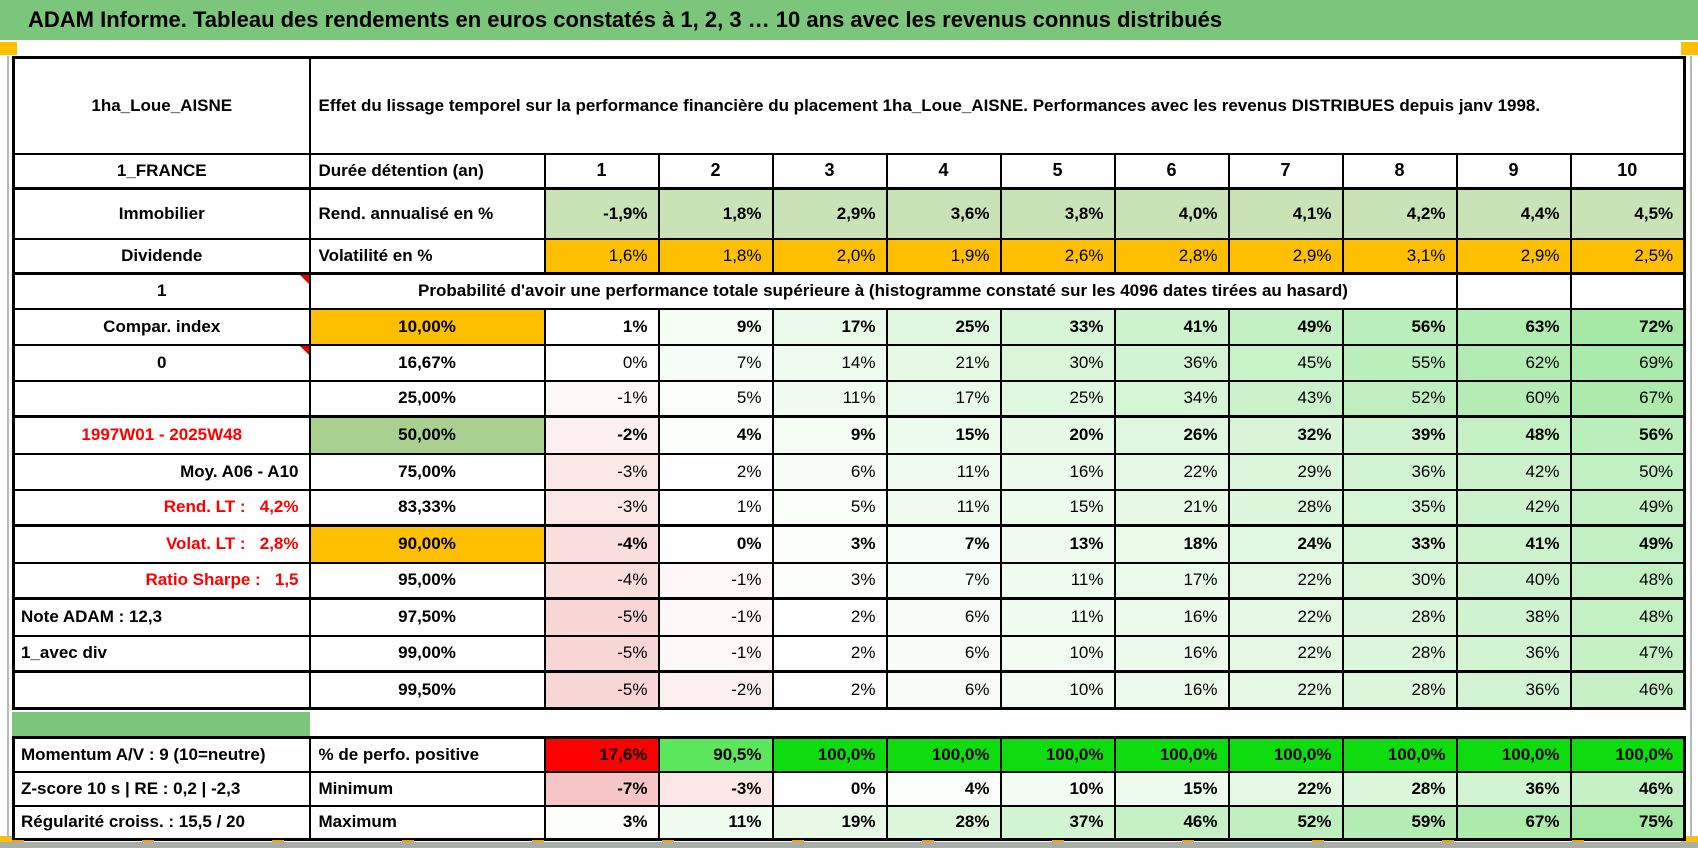  Describe the element at coordinates (1057, 171) in the screenshot. I see `year-column-header: 5` at that location.